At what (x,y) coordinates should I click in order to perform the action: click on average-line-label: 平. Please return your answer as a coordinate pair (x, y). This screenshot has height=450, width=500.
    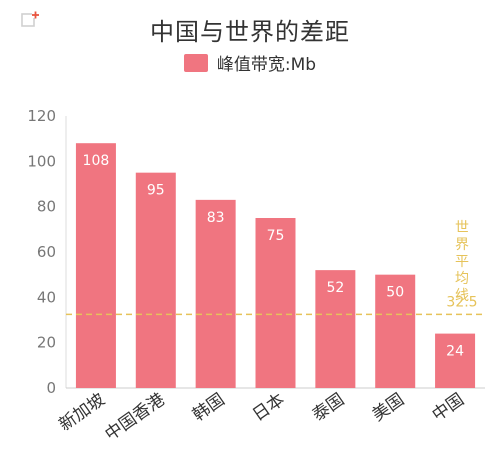
    Looking at the image, I should click on (462, 262).